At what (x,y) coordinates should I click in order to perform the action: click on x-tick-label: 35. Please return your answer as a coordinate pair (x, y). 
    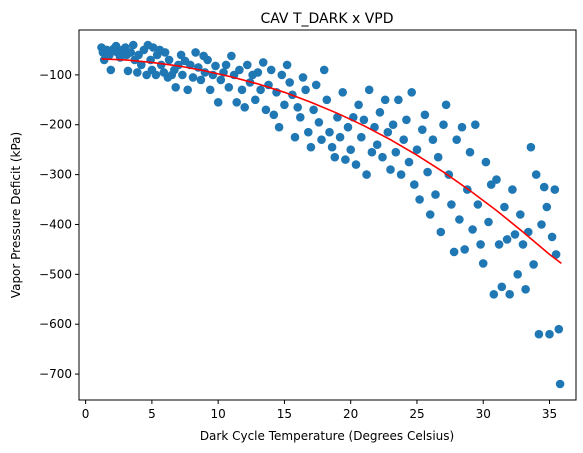
    Looking at the image, I should click on (549, 414).